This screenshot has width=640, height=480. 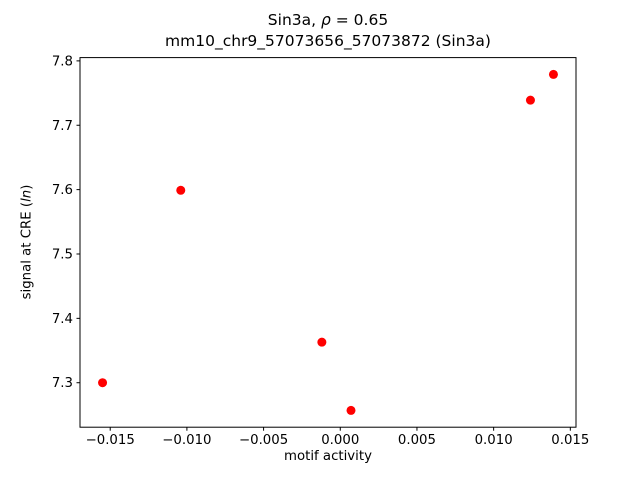 What do you see at coordinates (62, 61) in the screenshot?
I see `y-tick-label: 7.8` at bounding box center [62, 61].